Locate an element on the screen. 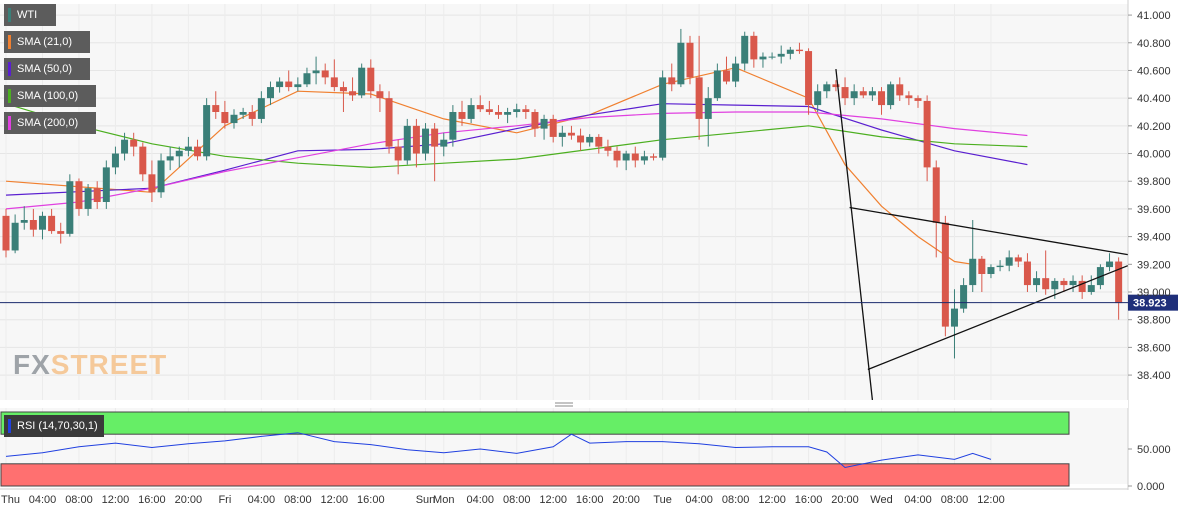 The image size is (1194, 513). x-tick-label: Sun is located at coordinates (426, 500).